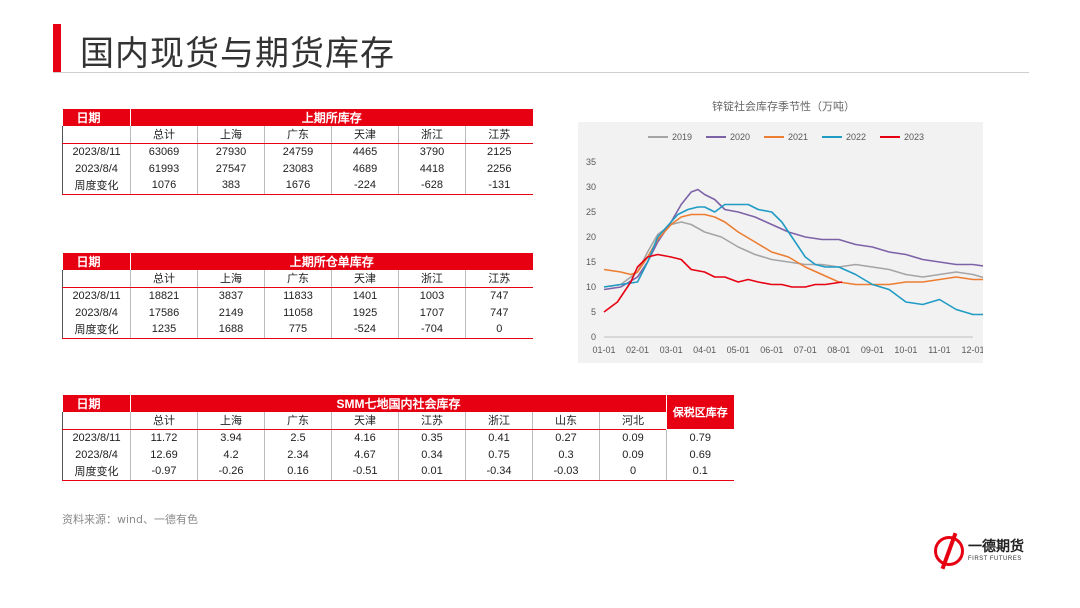  Describe the element at coordinates (723, 283) in the screenshot. I see `series-line-2023` at that location.